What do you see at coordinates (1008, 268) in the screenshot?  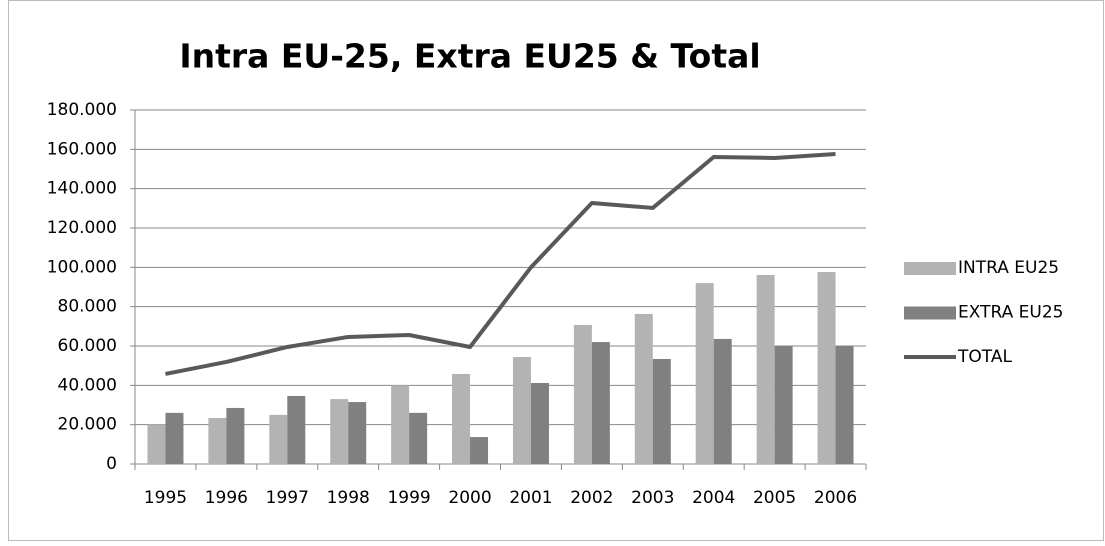 I see `legend-label: INTRA EU25` at bounding box center [1008, 268].